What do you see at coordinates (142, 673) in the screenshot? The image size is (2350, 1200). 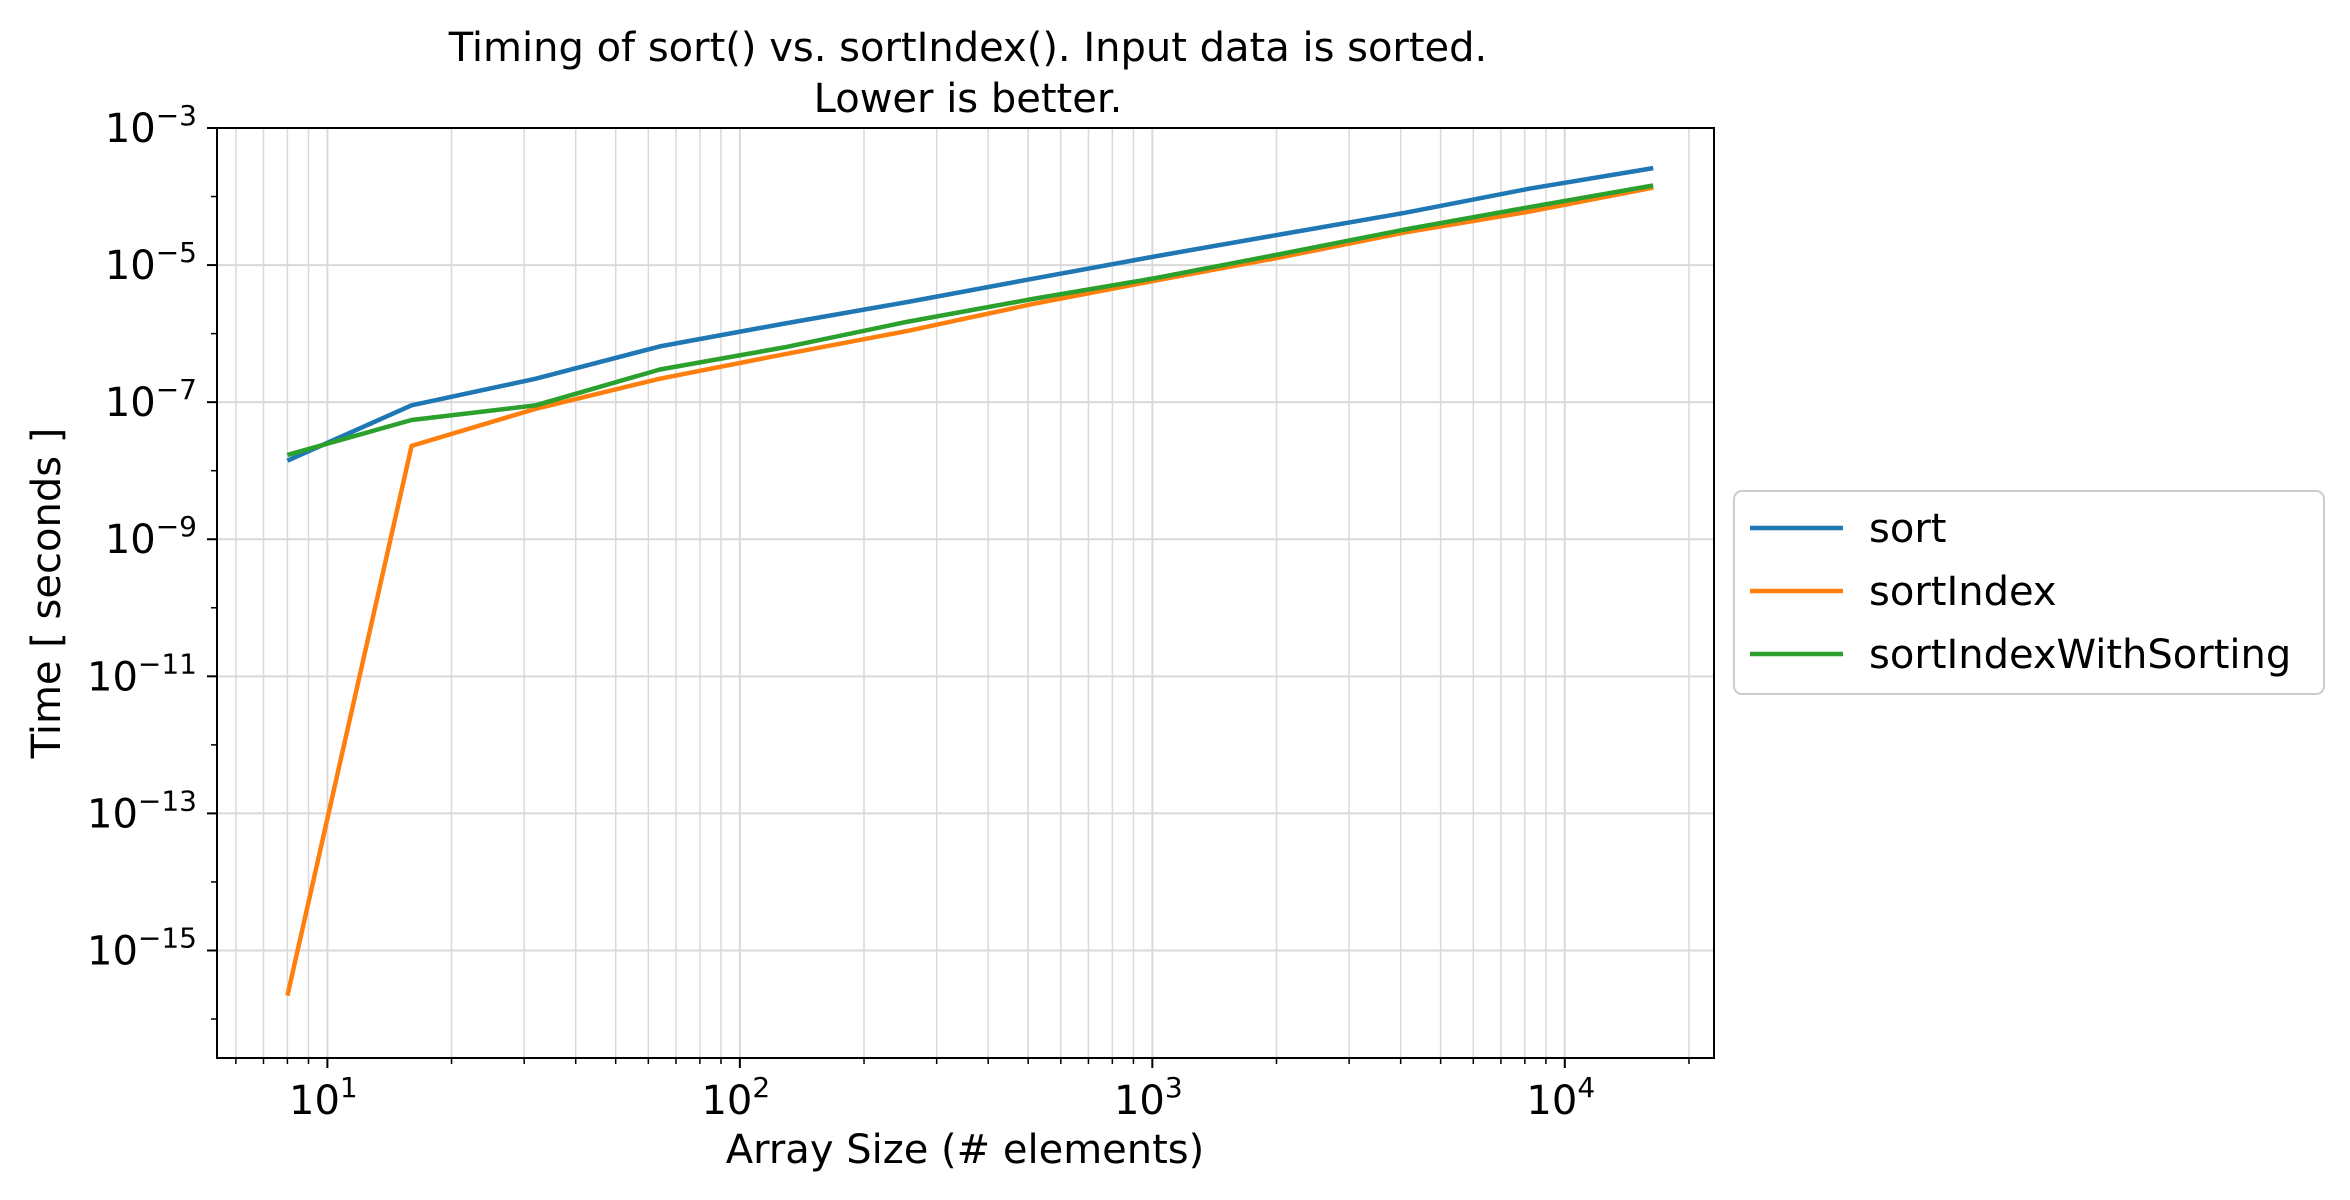 I see `y-tick-label: 10⁻¹¹` at bounding box center [142, 673].